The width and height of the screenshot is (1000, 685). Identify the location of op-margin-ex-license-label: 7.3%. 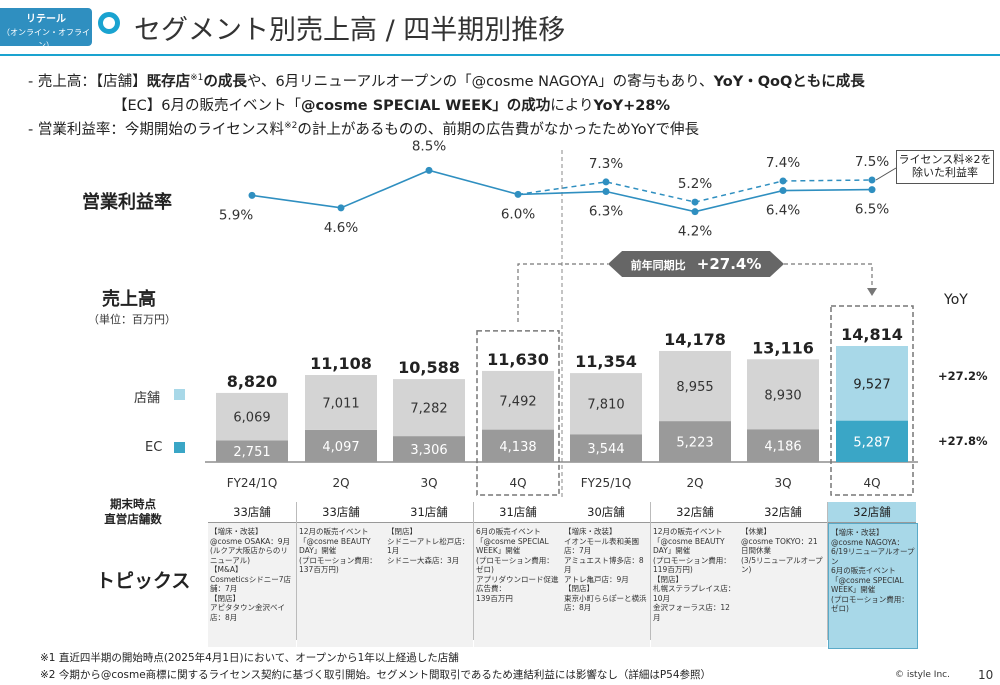
(606, 164).